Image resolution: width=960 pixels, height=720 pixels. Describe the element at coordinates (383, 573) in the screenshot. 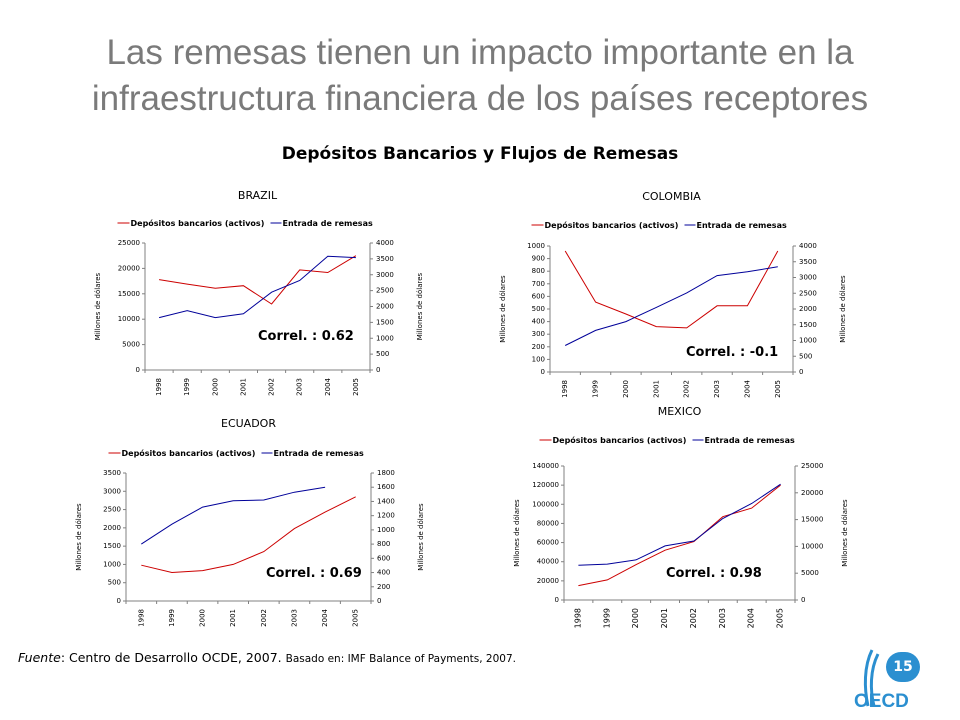

I see `y-right-tick-label: 400` at that location.